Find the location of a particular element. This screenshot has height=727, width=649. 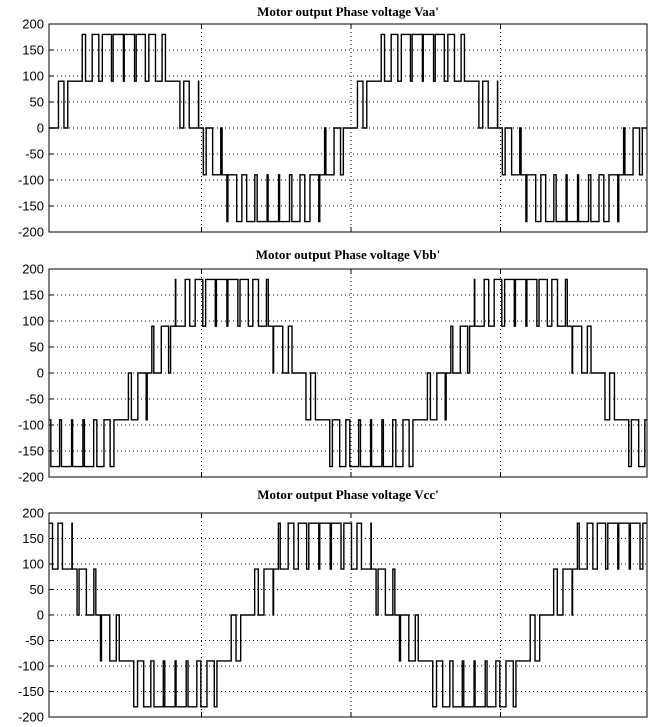

panel-title: Motor output Phase voltage Vaa' is located at coordinates (348, 11).